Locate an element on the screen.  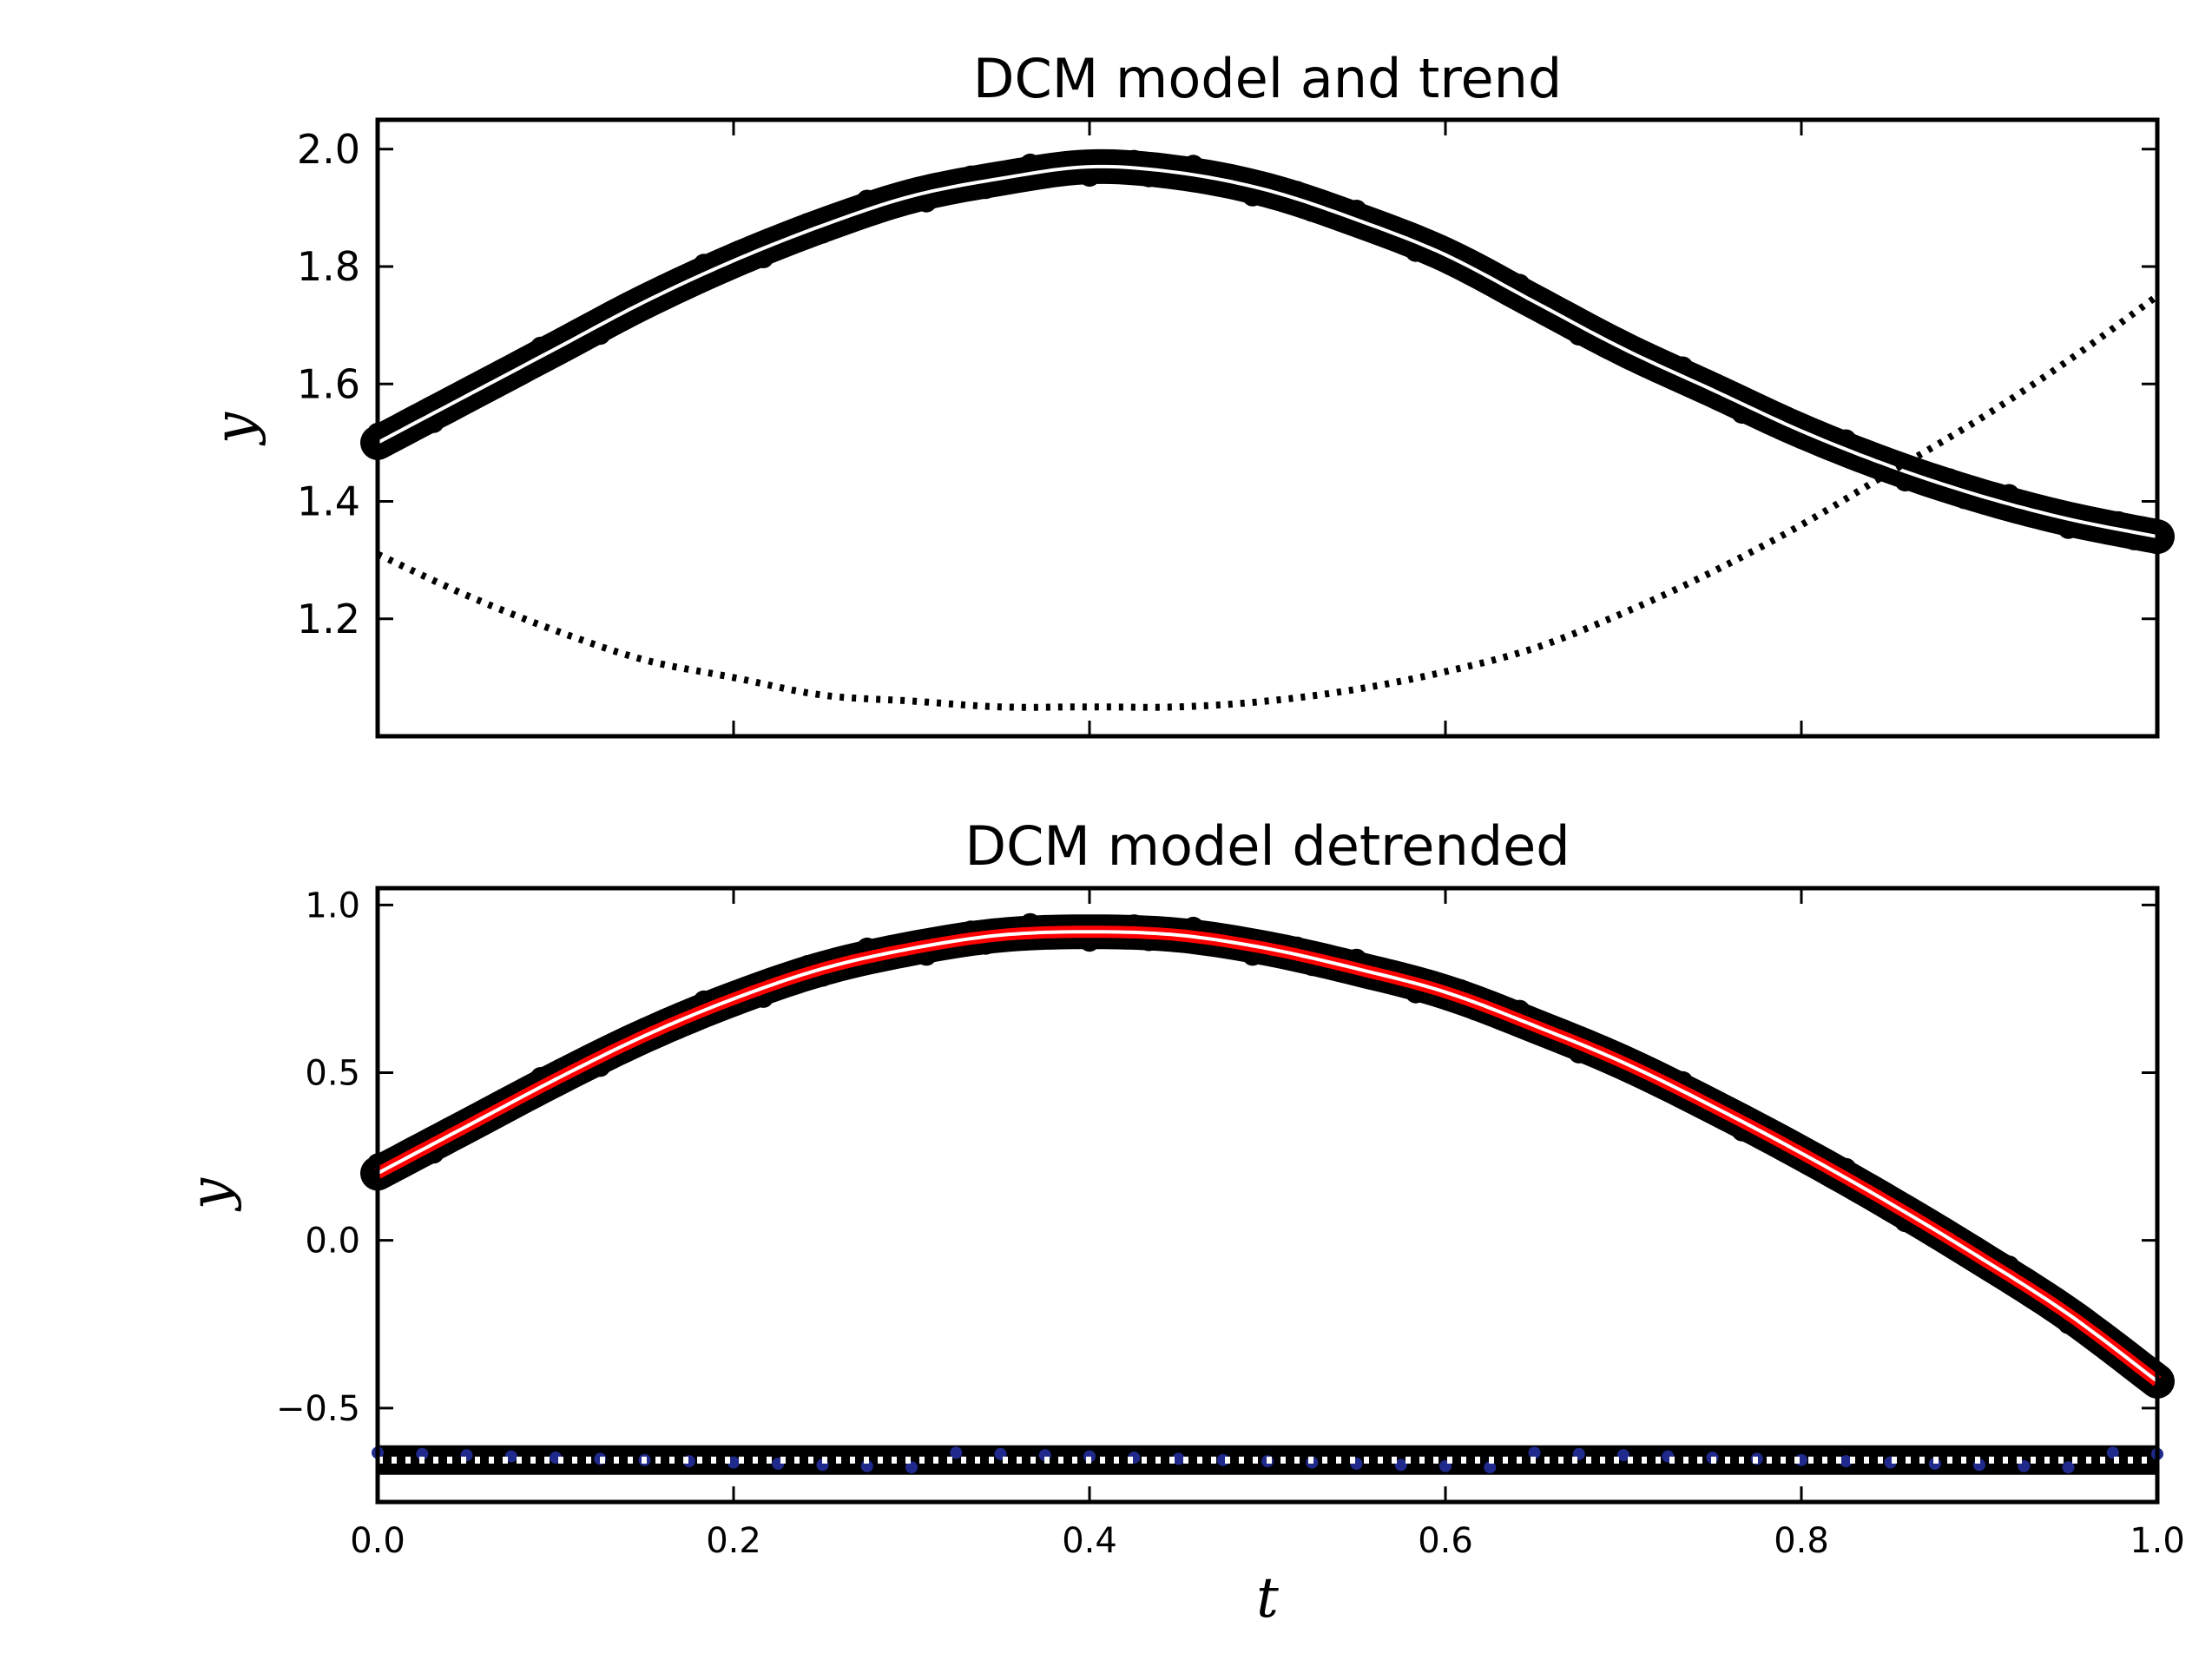
top-chart-title: DCM model and trend is located at coordinates (1268, 78).